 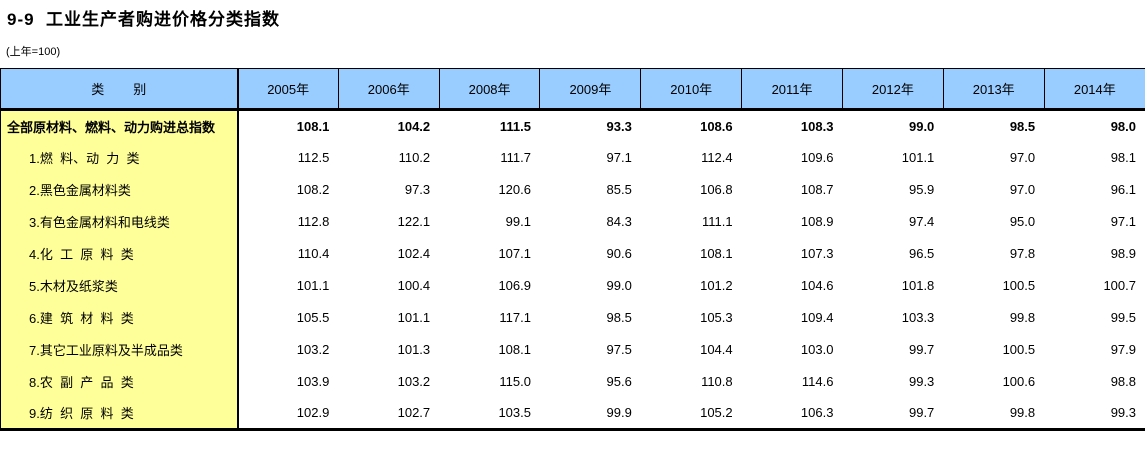 I want to click on value-cell: 101.2, so click(x=691, y=285).